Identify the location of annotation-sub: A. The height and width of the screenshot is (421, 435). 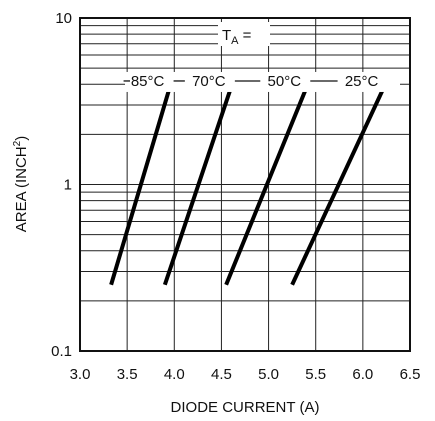
(235, 41).